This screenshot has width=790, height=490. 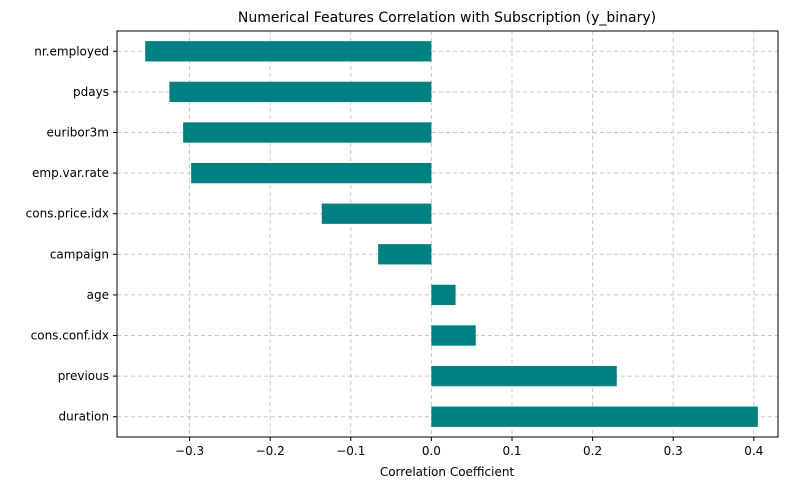 What do you see at coordinates (405, 254) in the screenshot?
I see `bar-campaign` at bounding box center [405, 254].